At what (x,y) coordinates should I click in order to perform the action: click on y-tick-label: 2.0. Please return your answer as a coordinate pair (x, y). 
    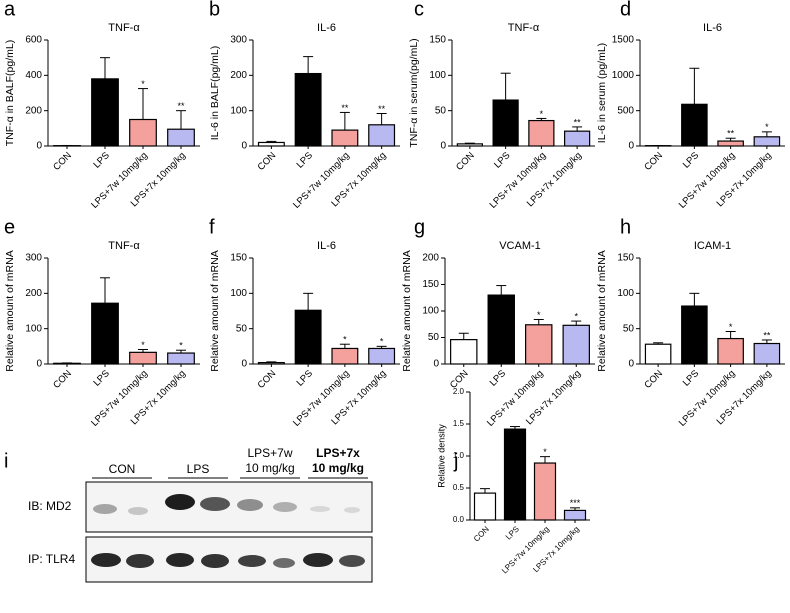
    Looking at the image, I should click on (459, 391).